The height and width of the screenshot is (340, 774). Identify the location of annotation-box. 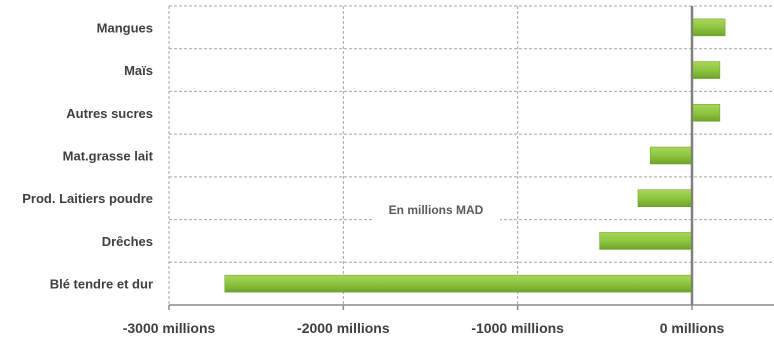
(436, 209).